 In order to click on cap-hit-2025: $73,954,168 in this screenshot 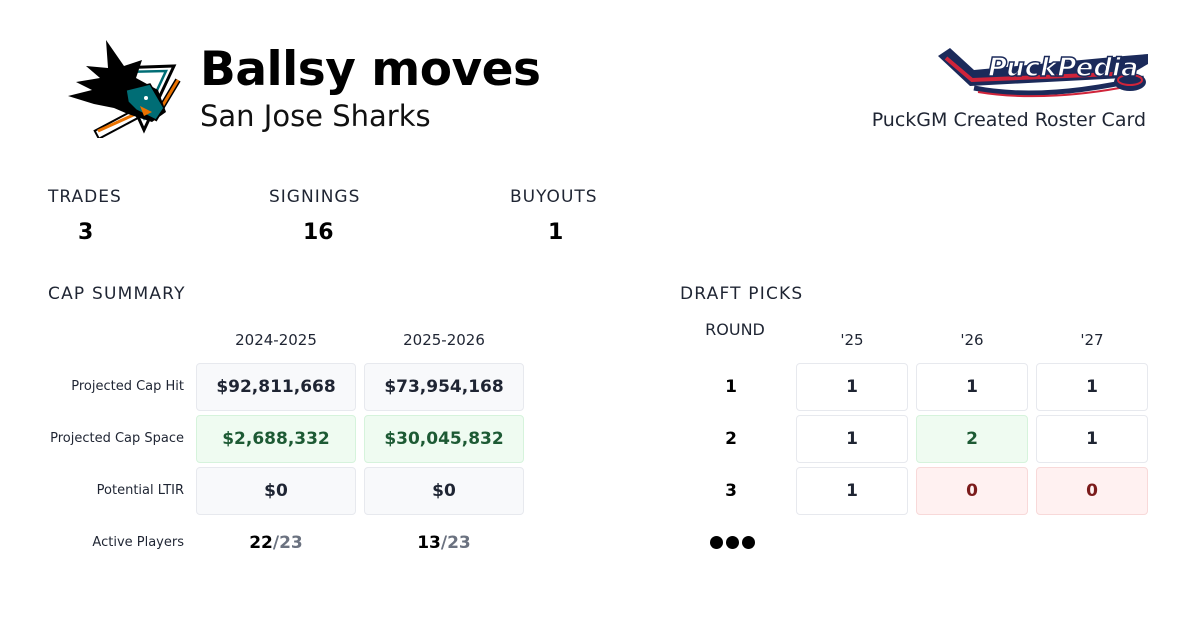, I will do `click(444, 387)`.